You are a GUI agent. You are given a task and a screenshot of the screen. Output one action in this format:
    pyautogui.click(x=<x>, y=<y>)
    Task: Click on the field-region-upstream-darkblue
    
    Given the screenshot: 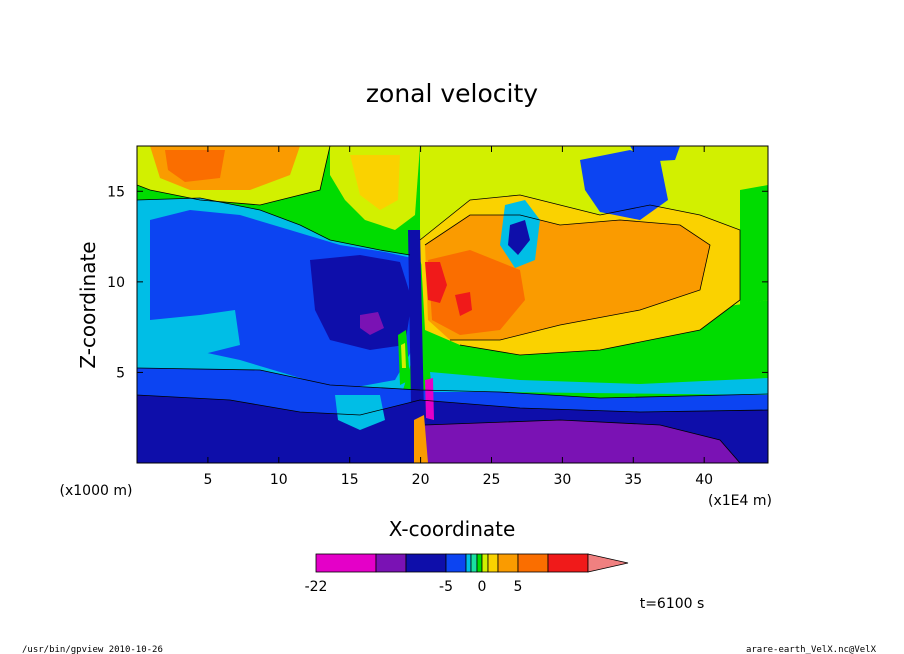 What is the action you would take?
    pyautogui.click(x=361, y=302)
    